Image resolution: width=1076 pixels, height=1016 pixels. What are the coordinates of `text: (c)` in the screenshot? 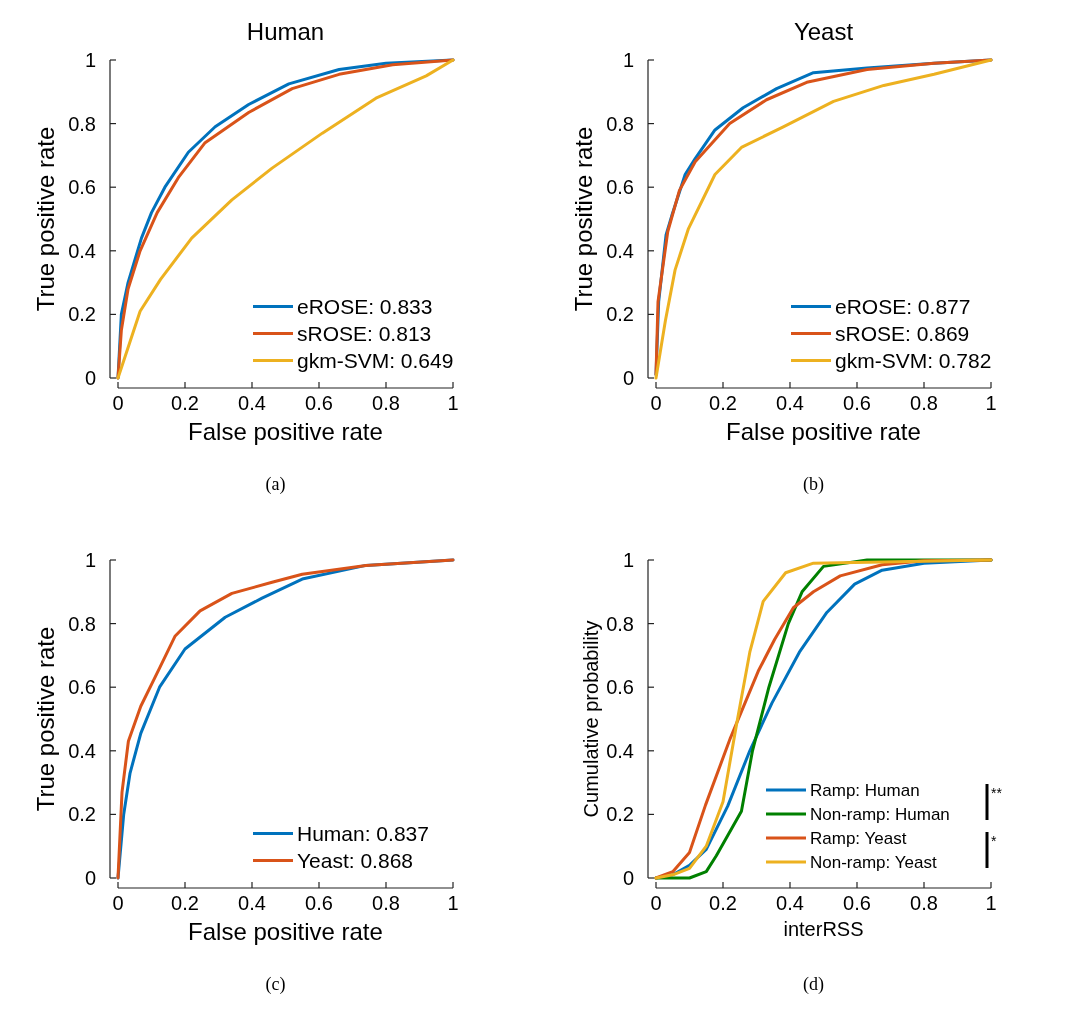 It's located at (275, 984).